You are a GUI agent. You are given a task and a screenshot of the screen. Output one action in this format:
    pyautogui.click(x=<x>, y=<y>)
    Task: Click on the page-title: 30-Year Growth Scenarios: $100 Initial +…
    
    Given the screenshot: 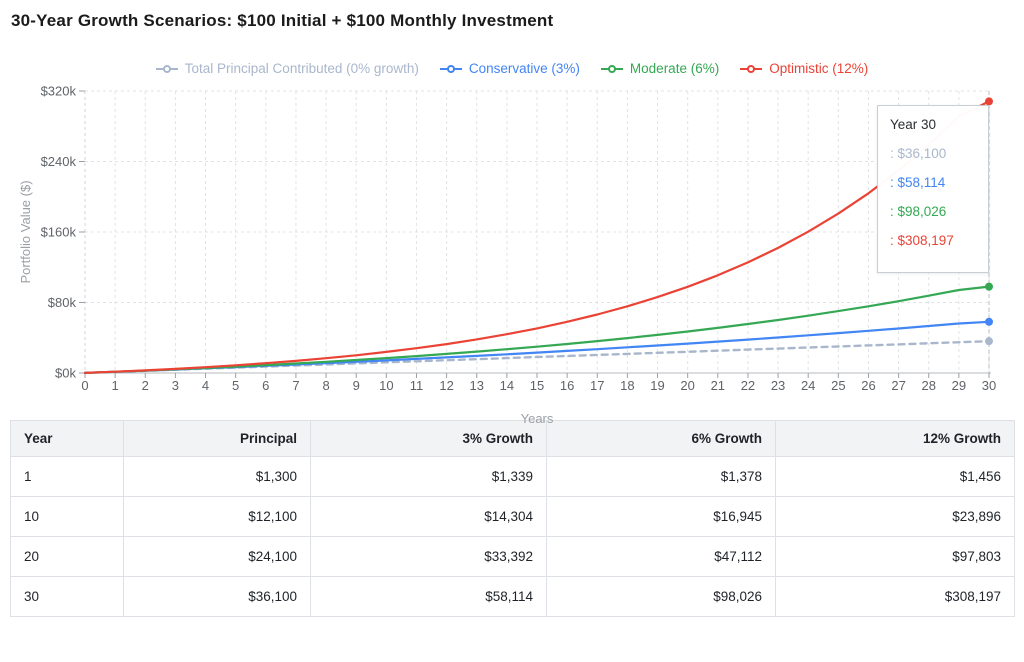 What is the action you would take?
    pyautogui.click(x=282, y=20)
    